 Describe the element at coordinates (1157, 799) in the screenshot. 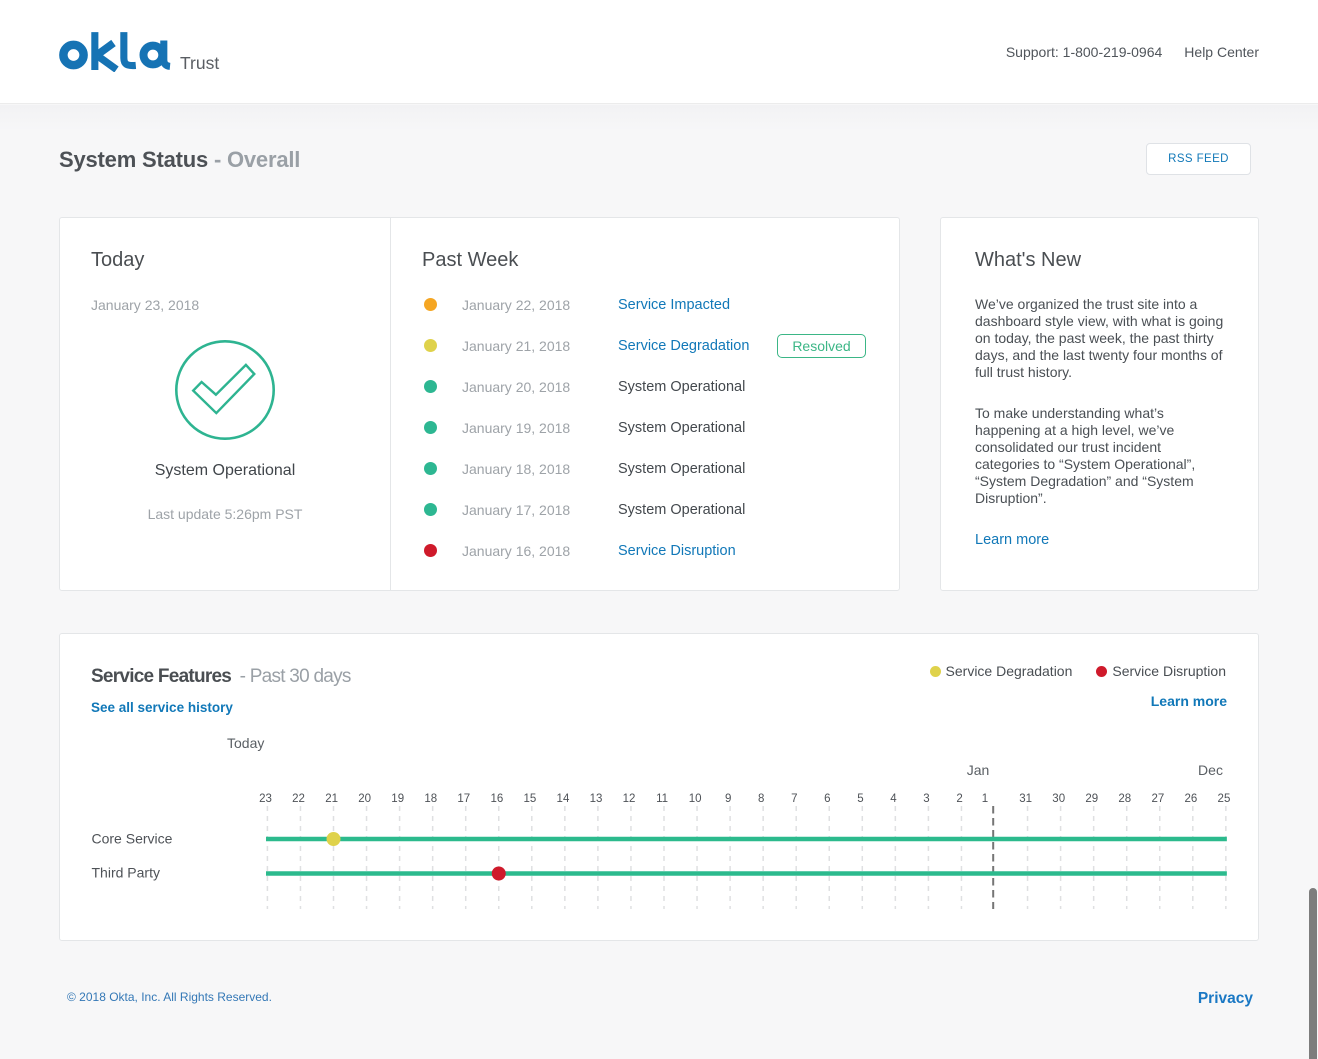

I see `svg-text: 27` at that location.